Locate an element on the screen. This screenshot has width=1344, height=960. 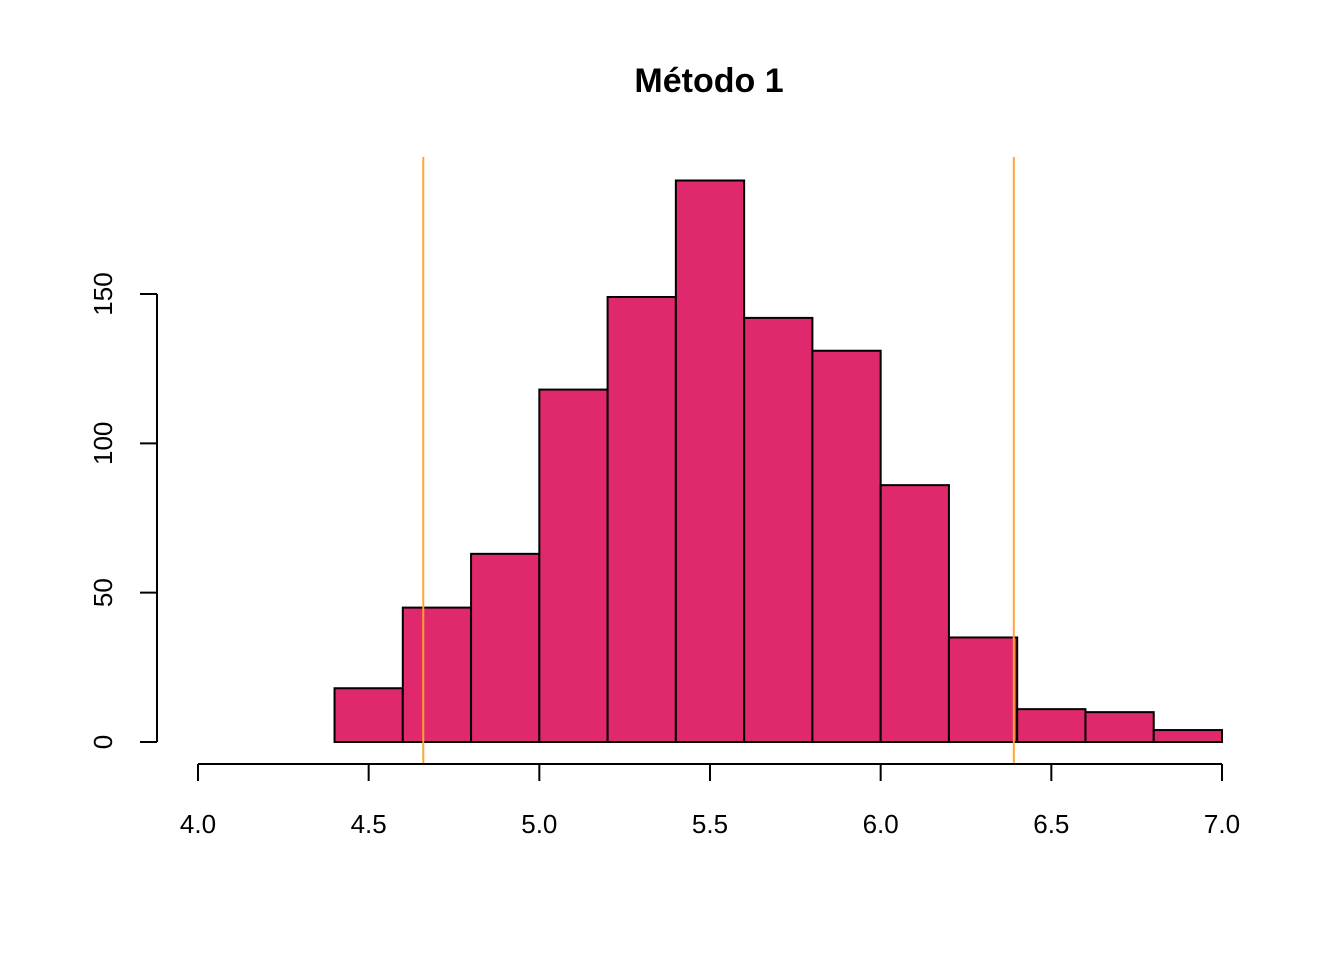
y-tick-label: 50 is located at coordinates (103, 592).